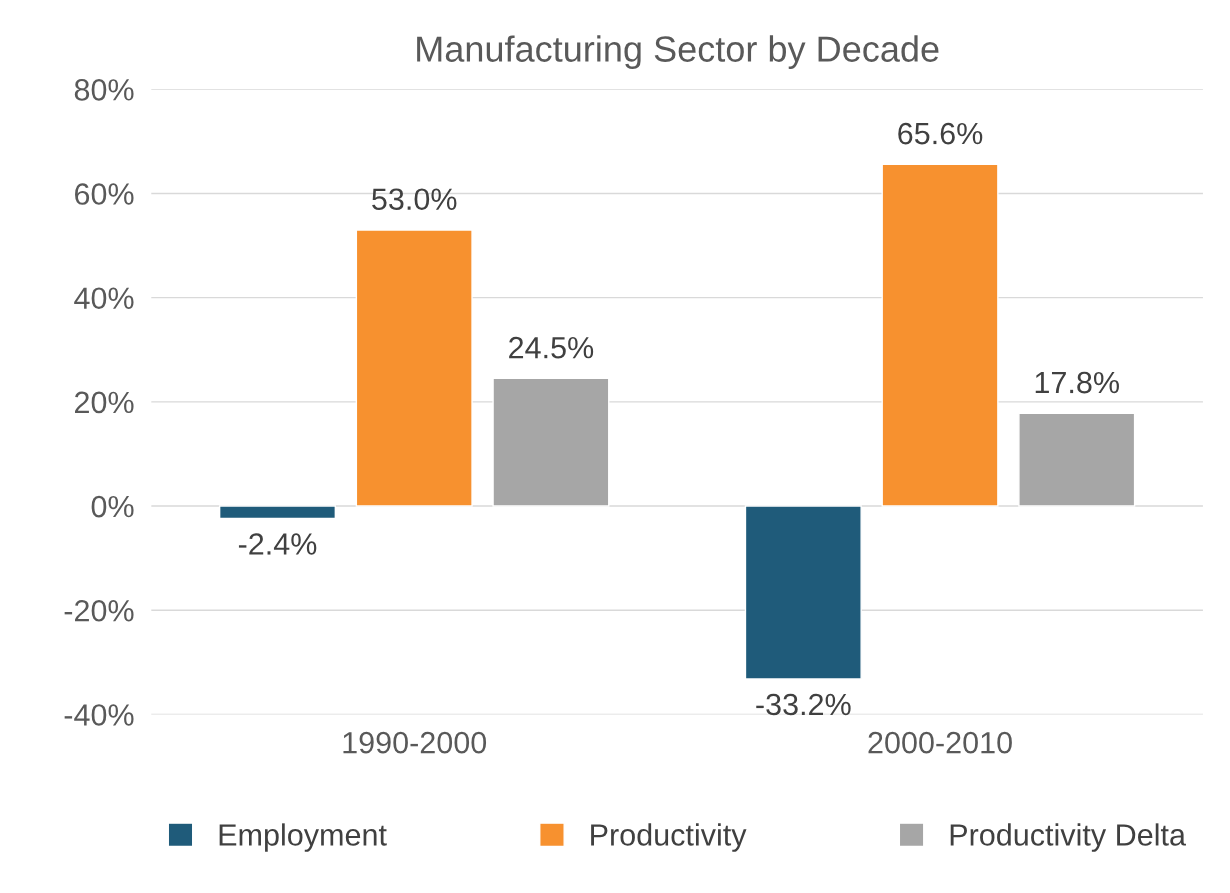 This screenshot has height=893, width=1230. I want to click on y-tick-label: 60%, so click(104, 194).